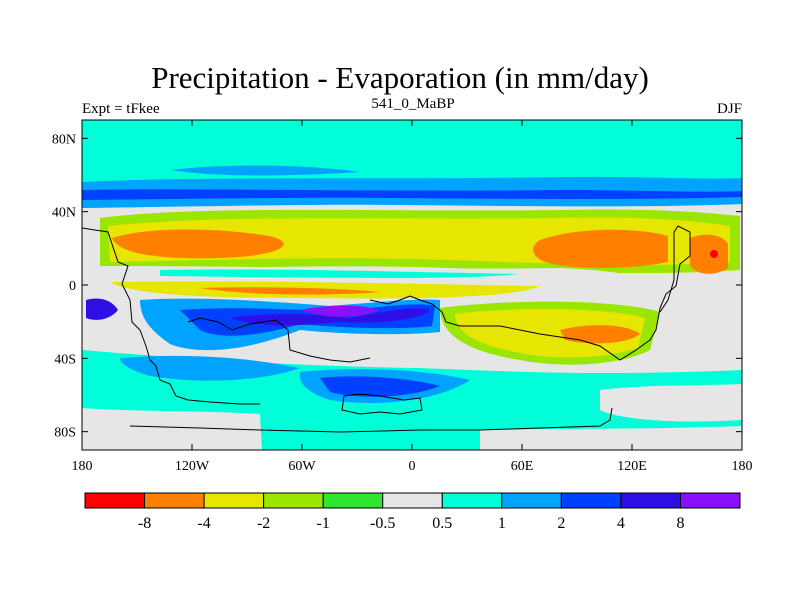  I want to click on southern-island-outline, so click(382, 404).